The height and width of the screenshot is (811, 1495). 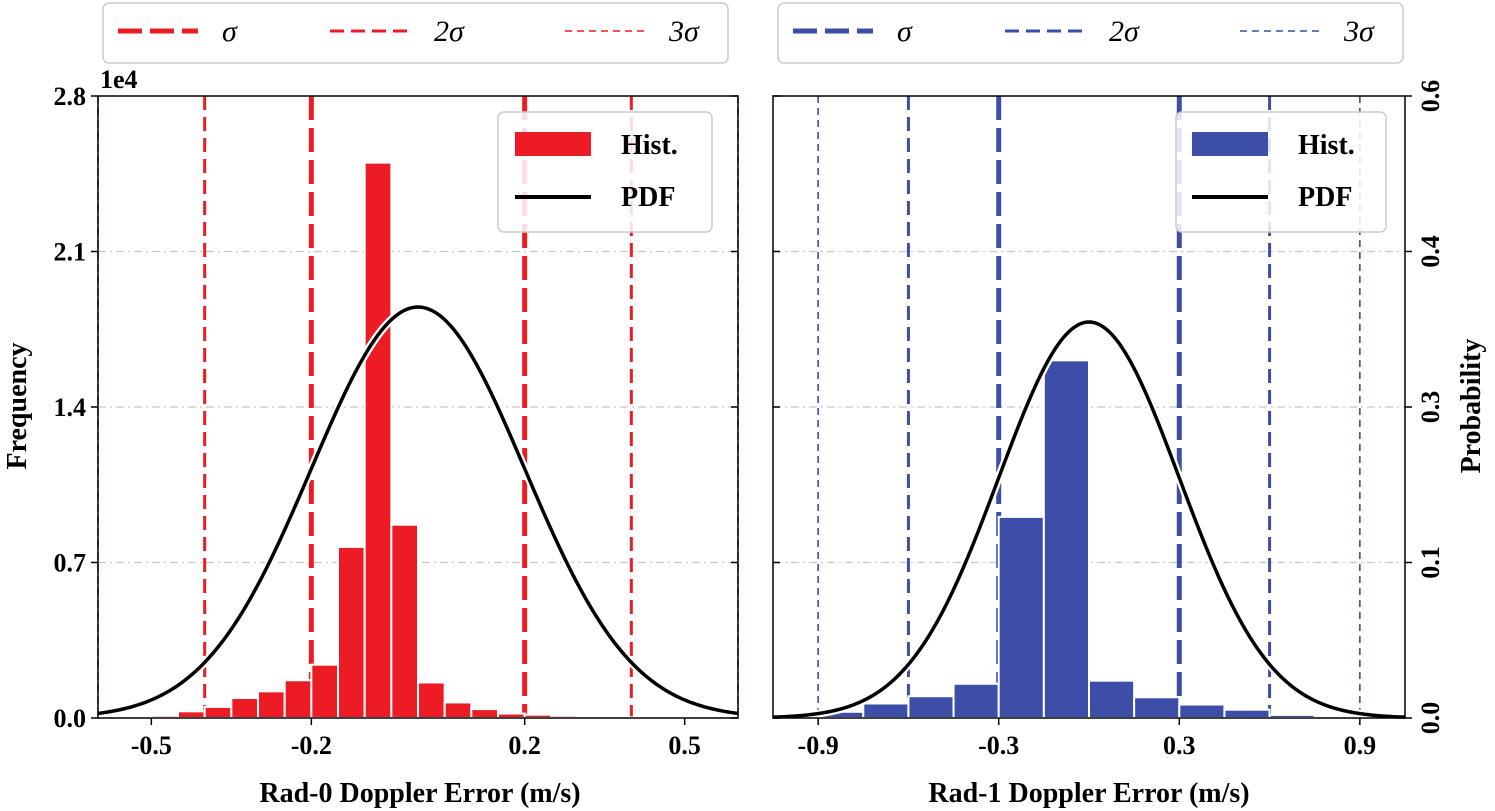 What do you see at coordinates (1219, 793) in the screenshot?
I see `right-x-axis-unit: (m/s)` at bounding box center [1219, 793].